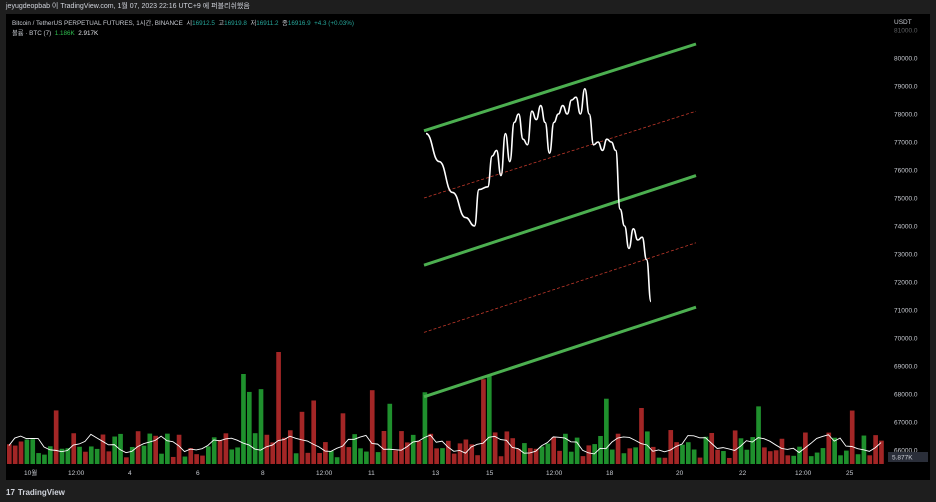 Image resolution: width=936 pixels, height=502 pixels. What do you see at coordinates (906, 451) in the screenshot?
I see `y-tick-label: 66000.0` at bounding box center [906, 451].